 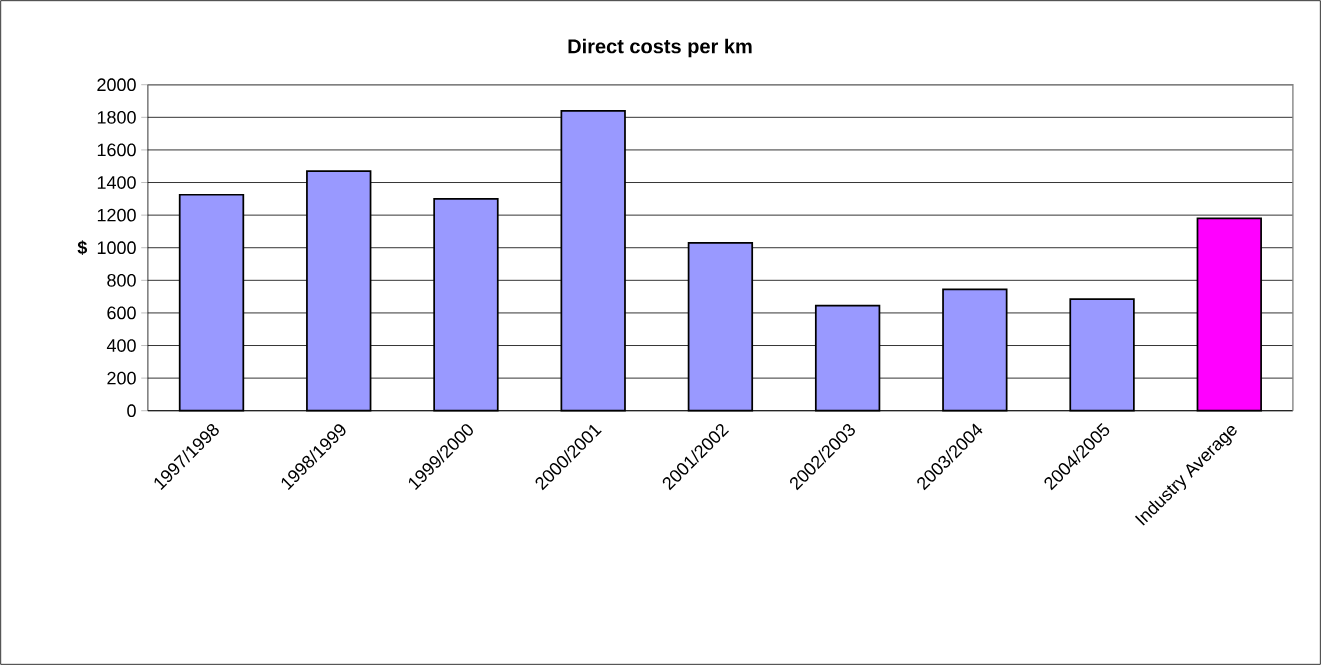 What do you see at coordinates (82, 248) in the screenshot?
I see `y-axis-title: $` at bounding box center [82, 248].